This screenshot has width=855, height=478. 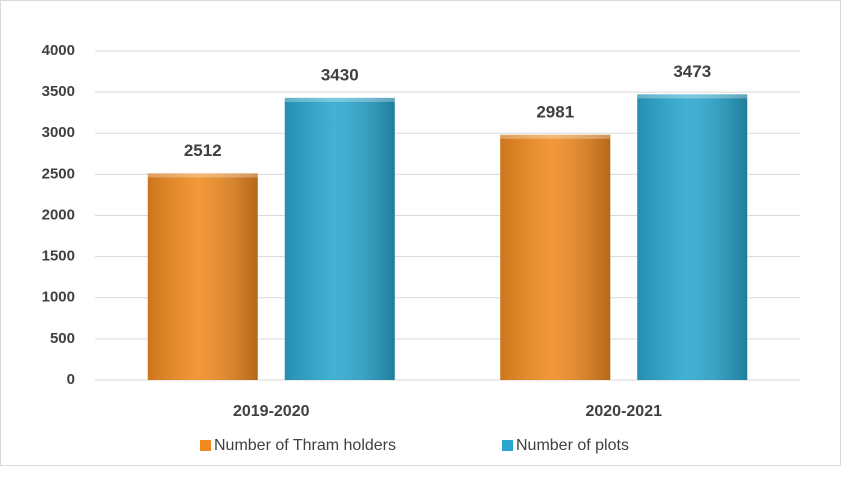 What do you see at coordinates (58, 214) in the screenshot?
I see `y-tick-label: 2000` at bounding box center [58, 214].